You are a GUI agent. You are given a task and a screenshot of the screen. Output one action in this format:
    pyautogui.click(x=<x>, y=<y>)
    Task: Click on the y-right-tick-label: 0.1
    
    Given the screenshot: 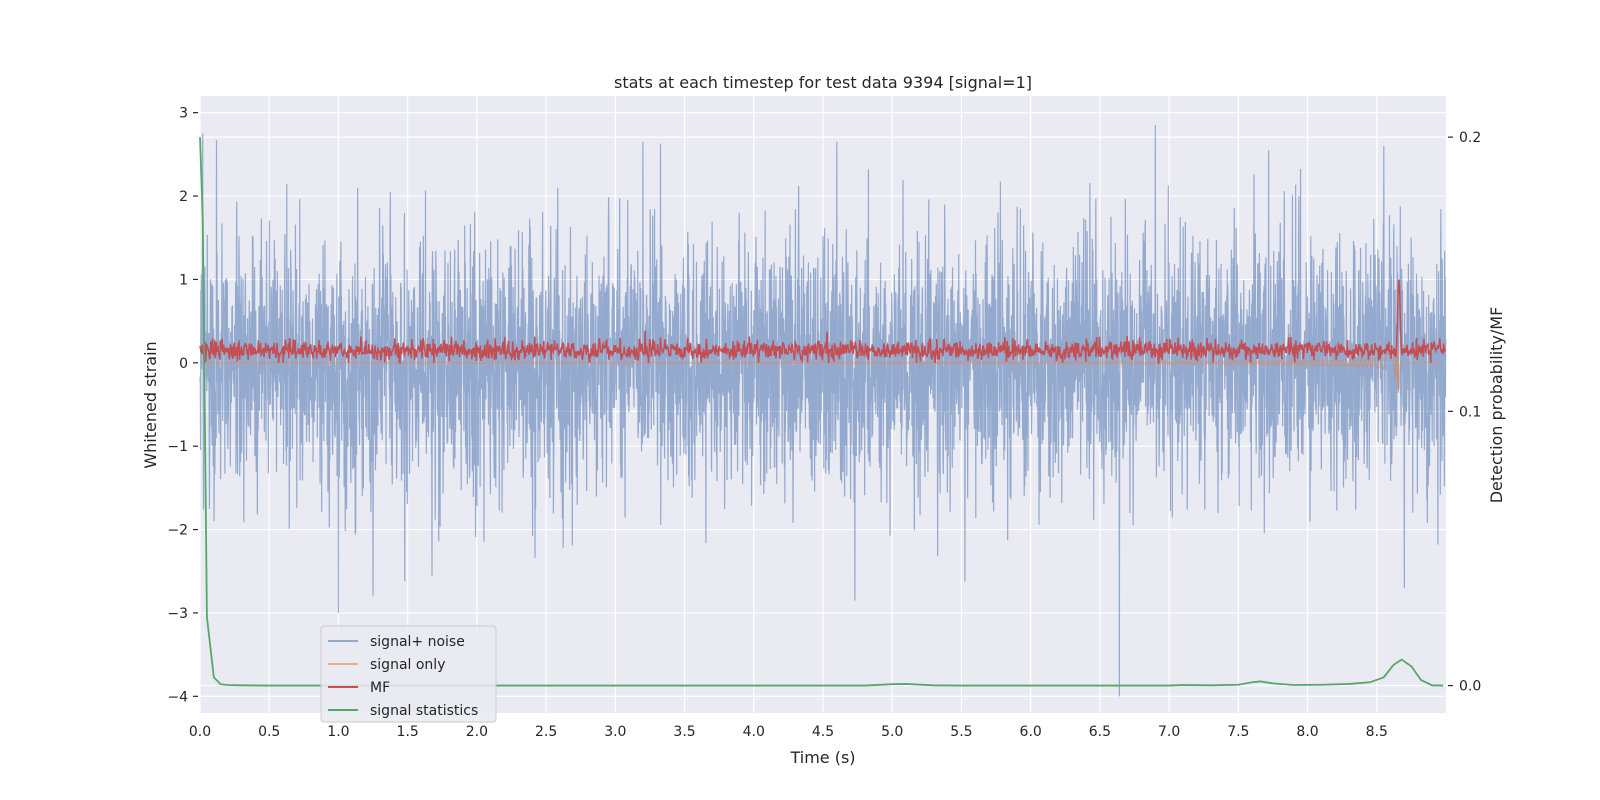 What is the action you would take?
    pyautogui.click(x=1470, y=412)
    